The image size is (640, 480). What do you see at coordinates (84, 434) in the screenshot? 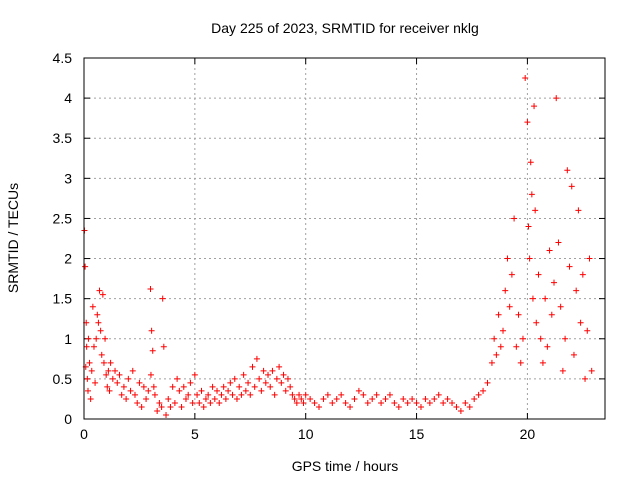
I see `x-tick-label: 0` at bounding box center [84, 434].